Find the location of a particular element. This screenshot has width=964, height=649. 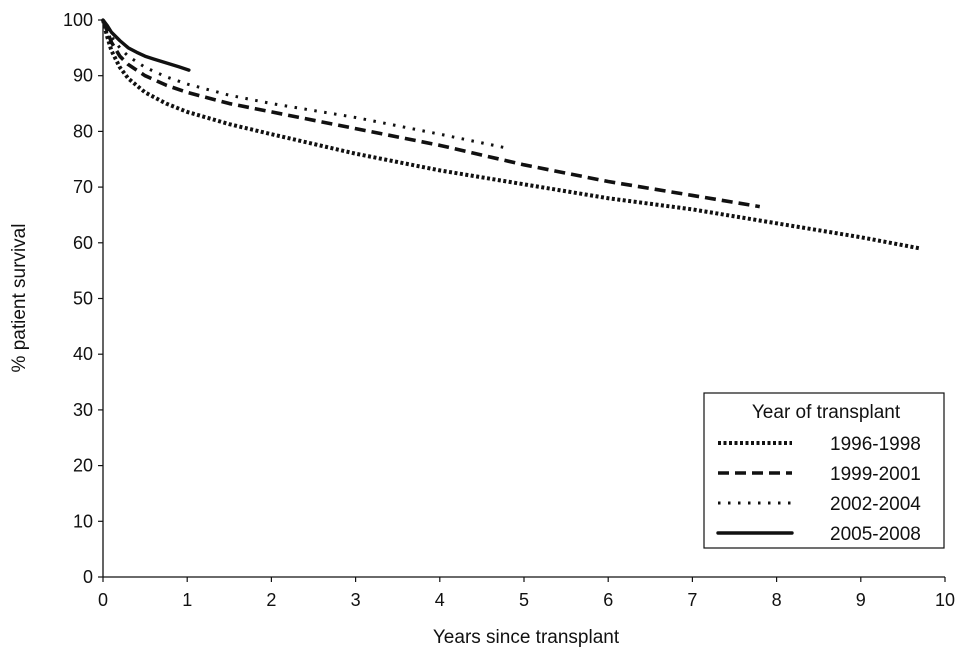

x-tick-label: 8 is located at coordinates (777, 600).